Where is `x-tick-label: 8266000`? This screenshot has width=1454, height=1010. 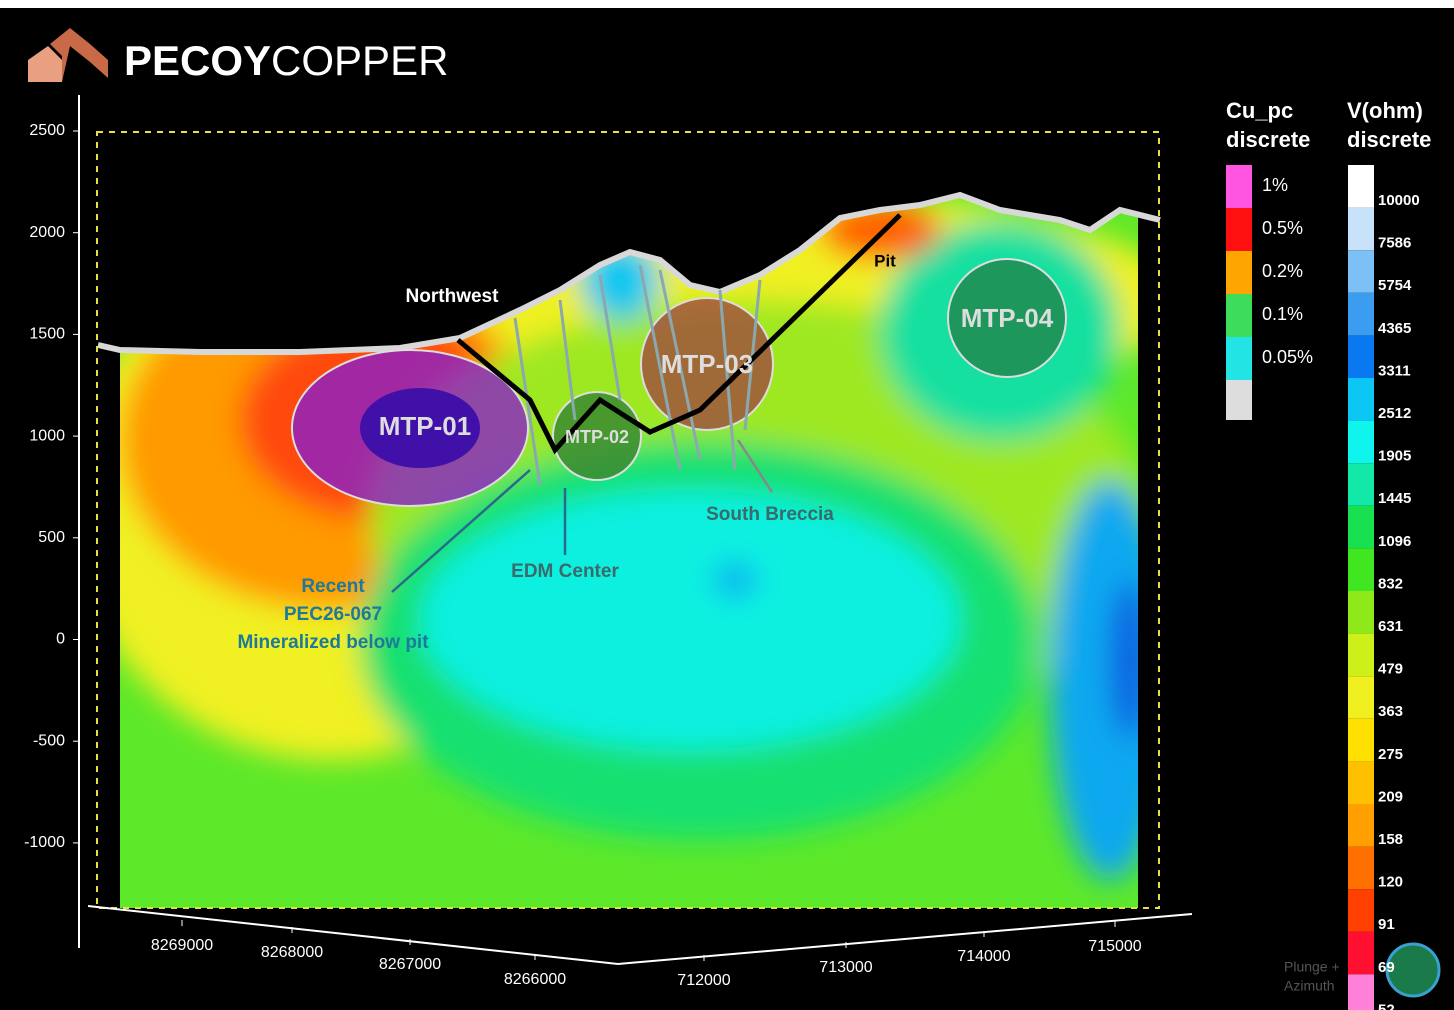
x-tick-label: 8266000 is located at coordinates (535, 979).